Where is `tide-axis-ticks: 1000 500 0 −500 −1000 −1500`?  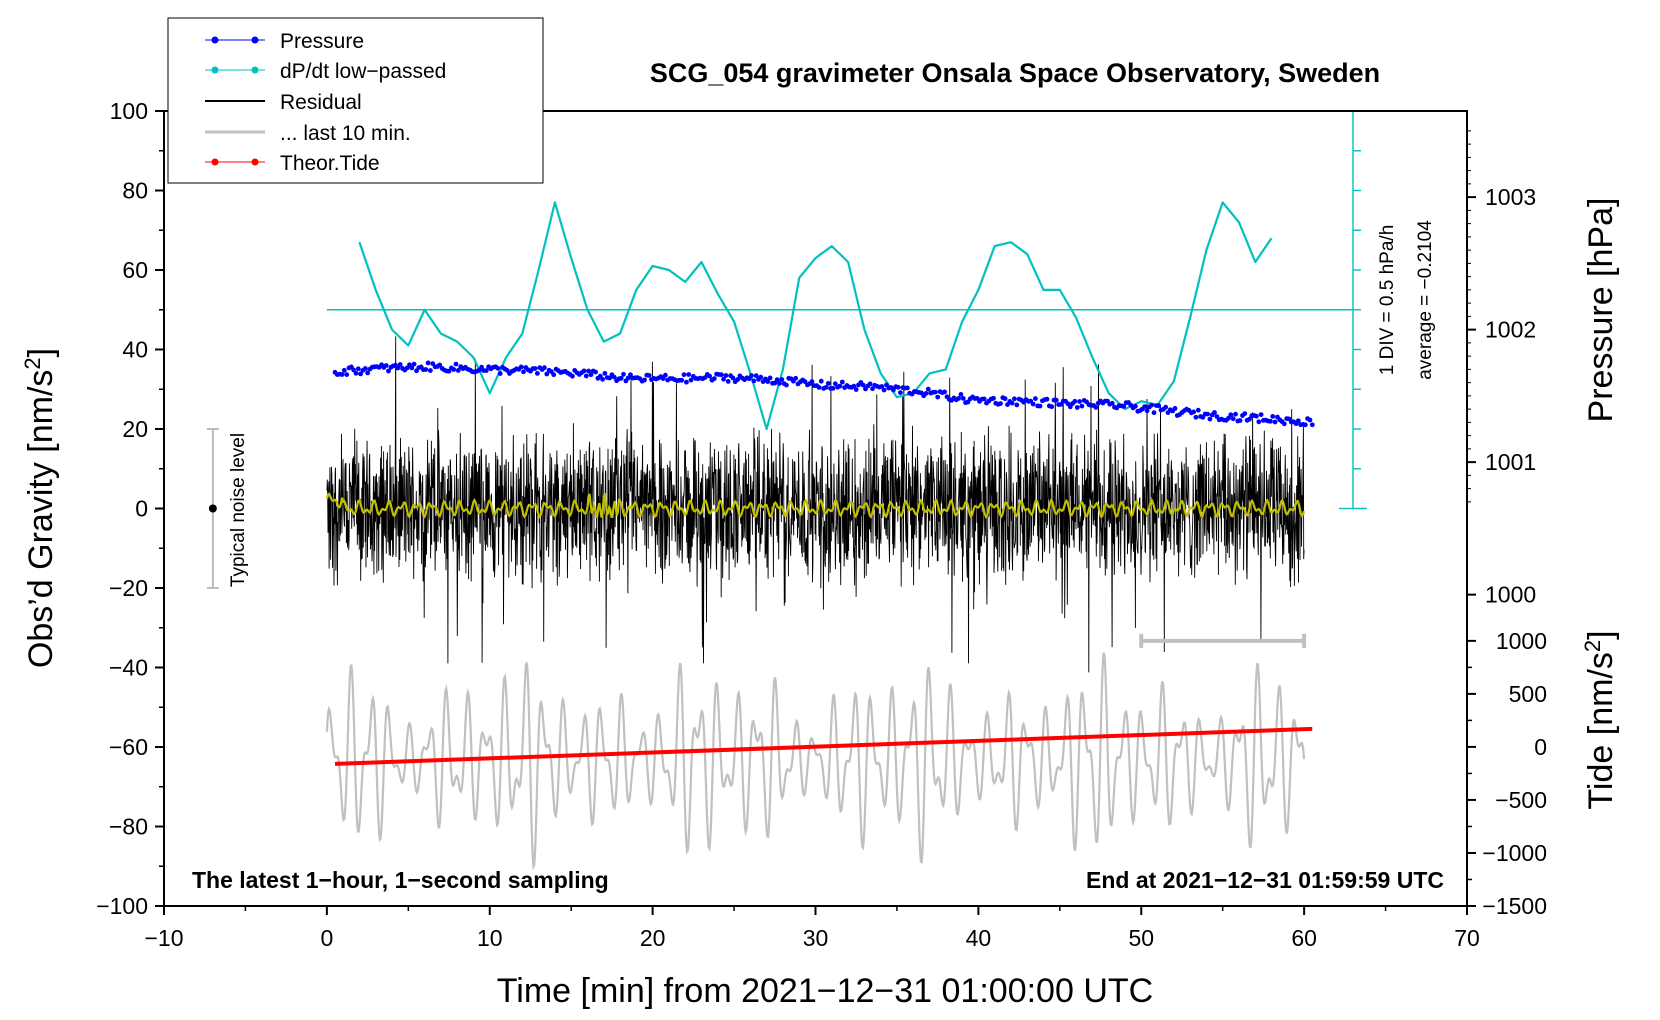
tide-axis-ticks: 1000 500 0 −500 −1000 −1500 is located at coordinates (1507, 773).